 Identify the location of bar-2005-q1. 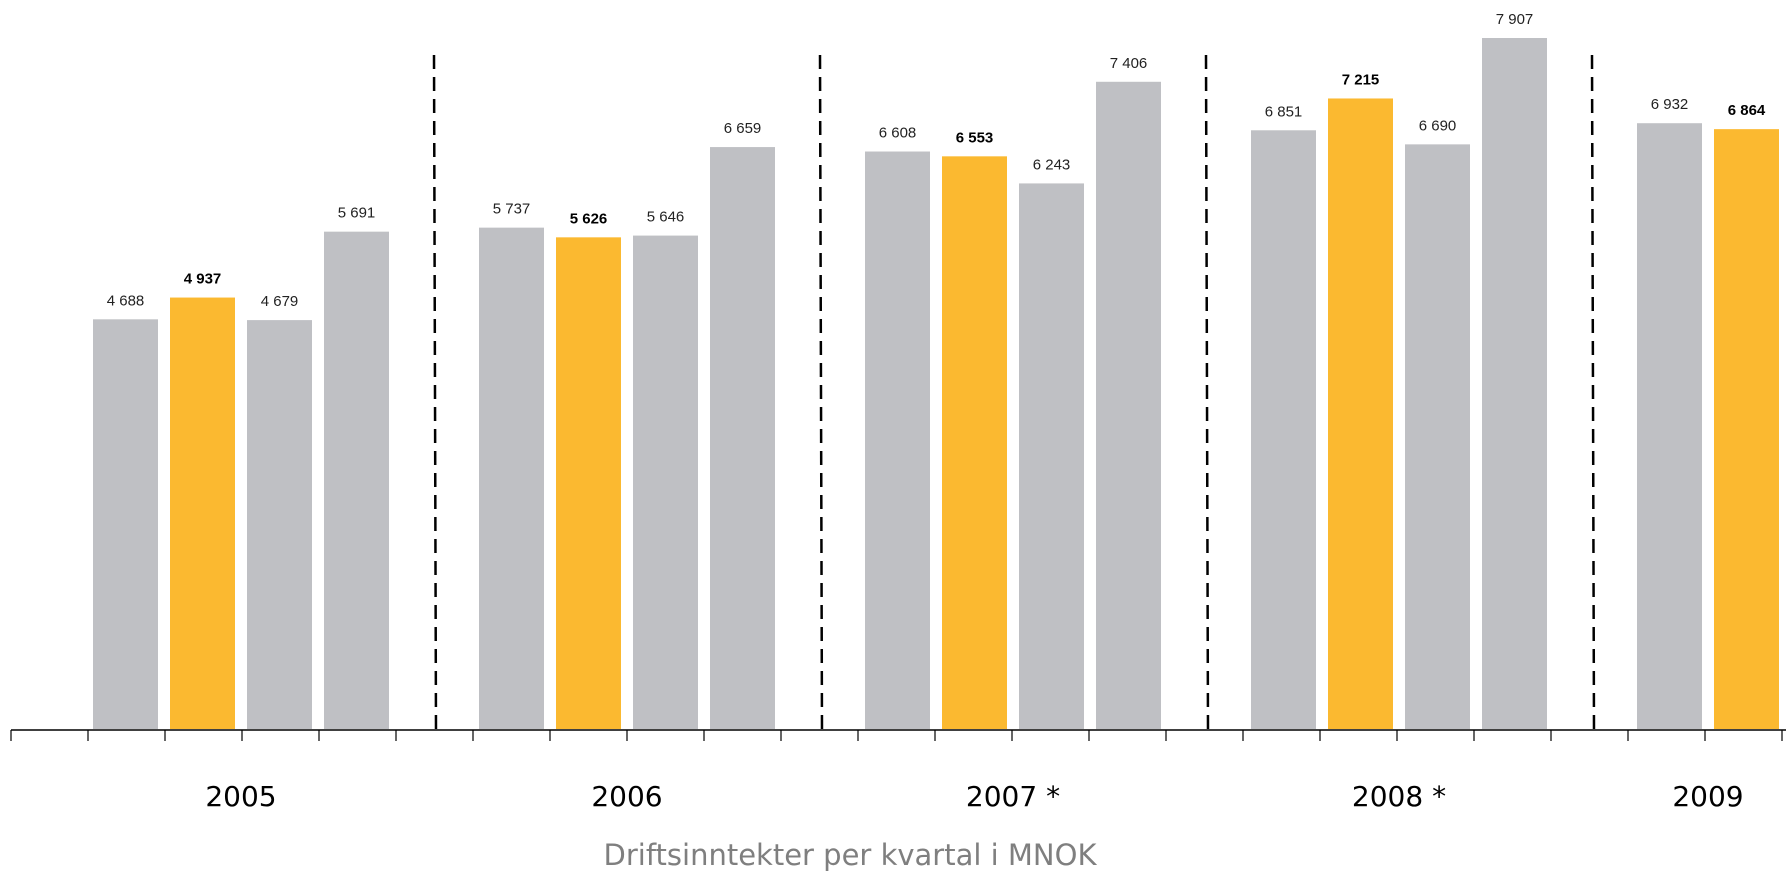
(125, 524).